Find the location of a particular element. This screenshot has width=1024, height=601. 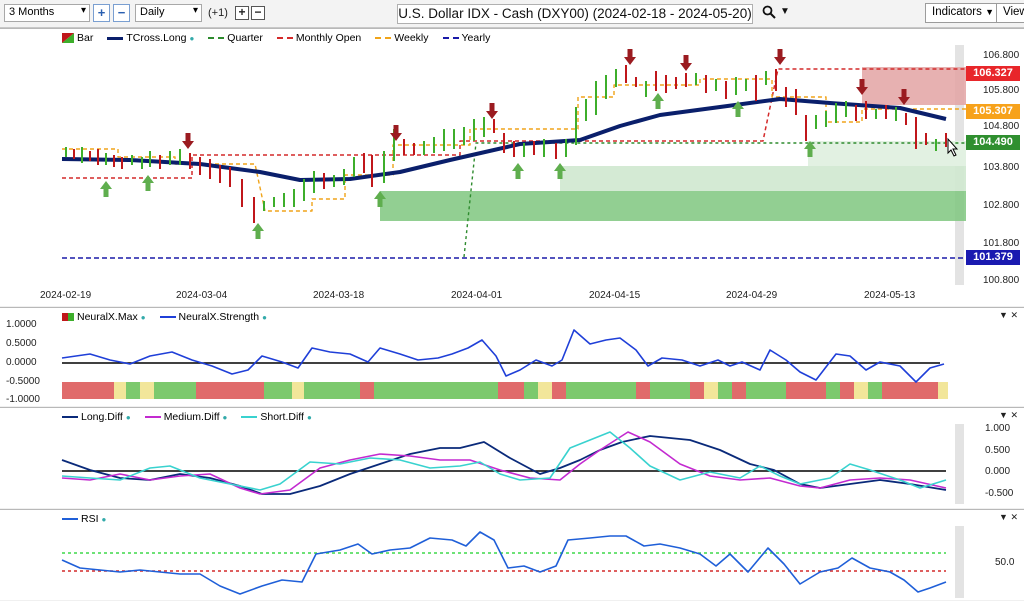

price-tick: 103.800 is located at coordinates (1001, 167).